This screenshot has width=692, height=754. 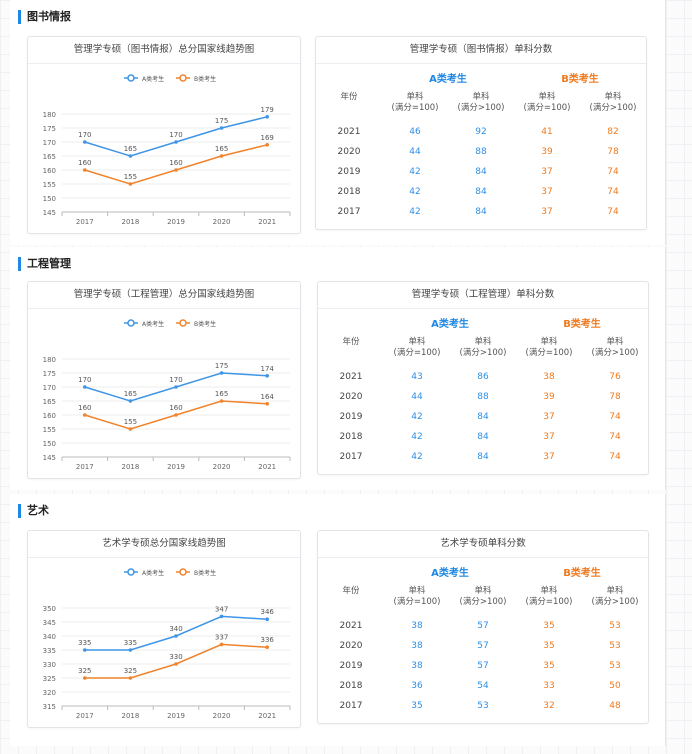 What do you see at coordinates (349, 152) in the screenshot?
I see `year-cell: 2020` at bounding box center [349, 152].